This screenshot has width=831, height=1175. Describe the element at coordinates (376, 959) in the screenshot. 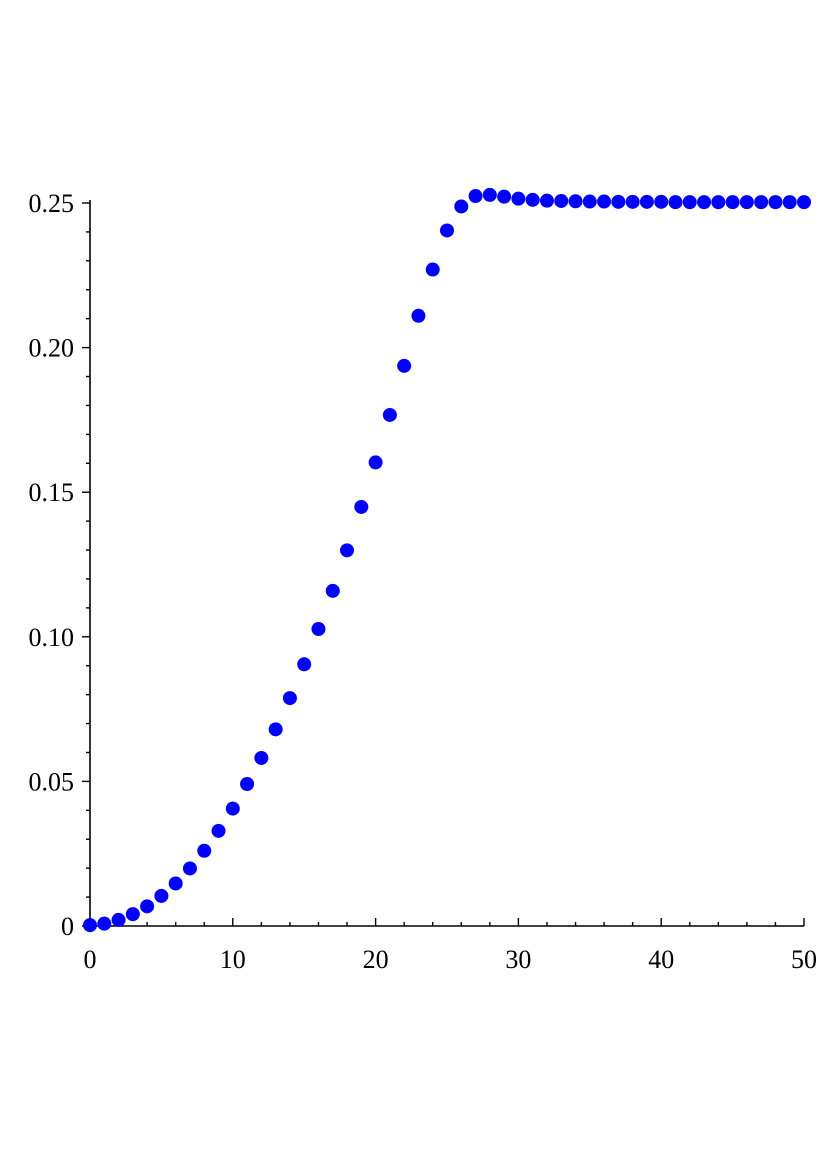

I see `x-tick-label: 20` at that location.